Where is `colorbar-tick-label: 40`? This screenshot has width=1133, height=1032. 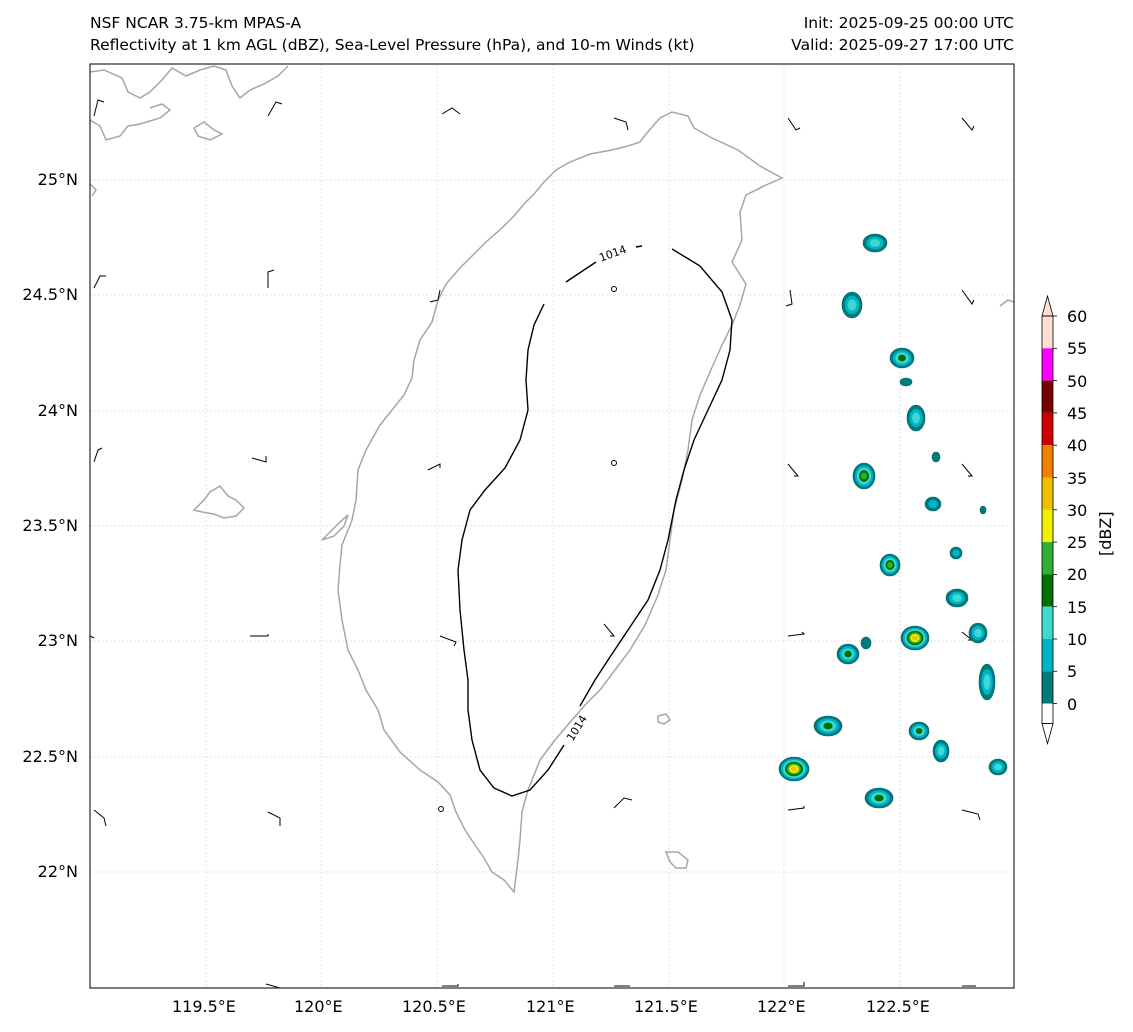
colorbar-tick-label: 40 is located at coordinates (1077, 446).